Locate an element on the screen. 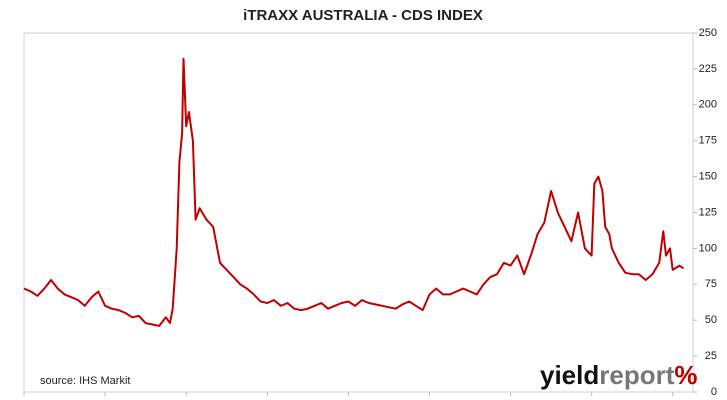  y-tick-label: 100 is located at coordinates (708, 248).